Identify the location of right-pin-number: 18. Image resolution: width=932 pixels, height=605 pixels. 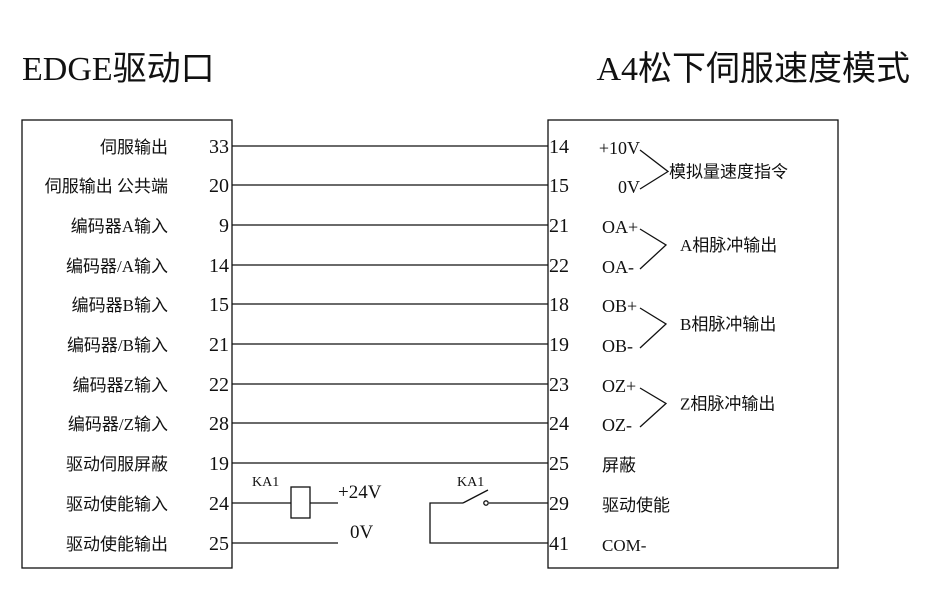
(559, 305).